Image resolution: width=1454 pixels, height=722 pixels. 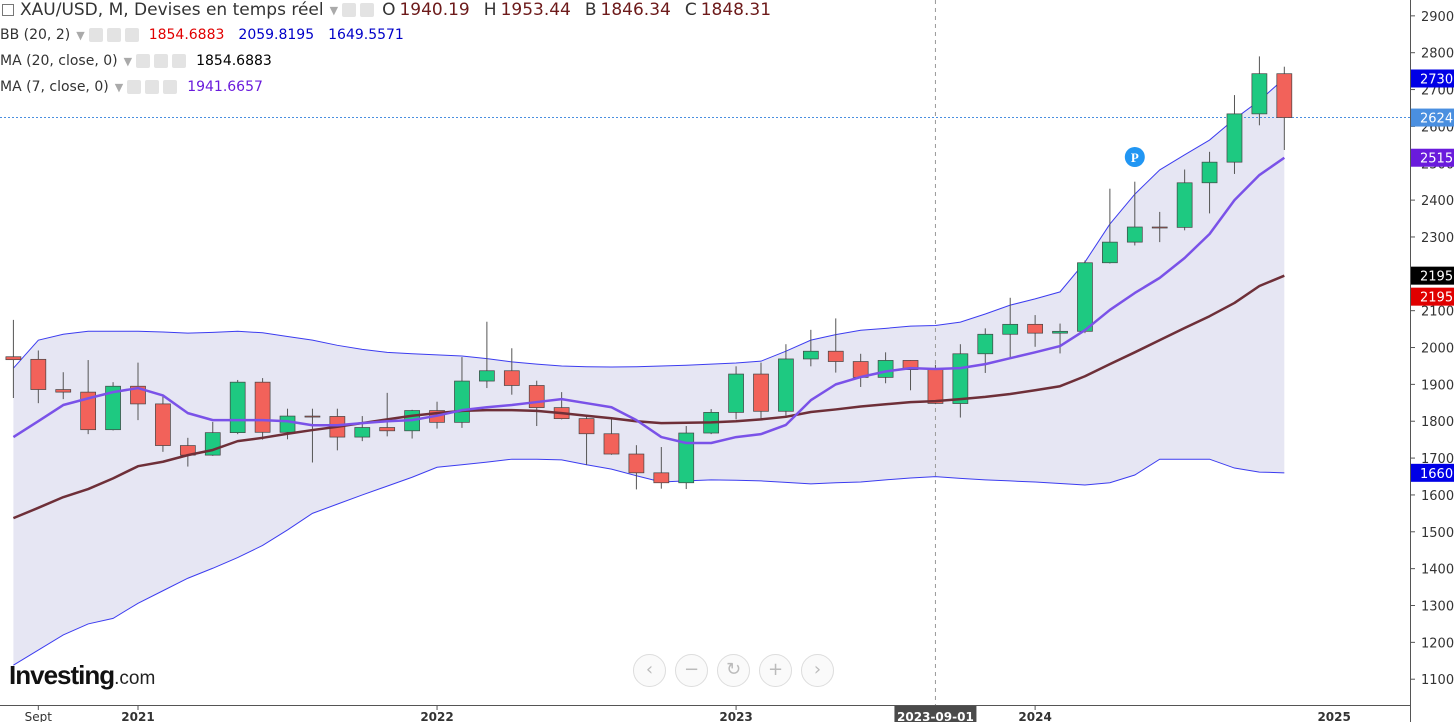 What do you see at coordinates (1437, 496) in the screenshot?
I see `y-tick-label: 1600` at bounding box center [1437, 496].